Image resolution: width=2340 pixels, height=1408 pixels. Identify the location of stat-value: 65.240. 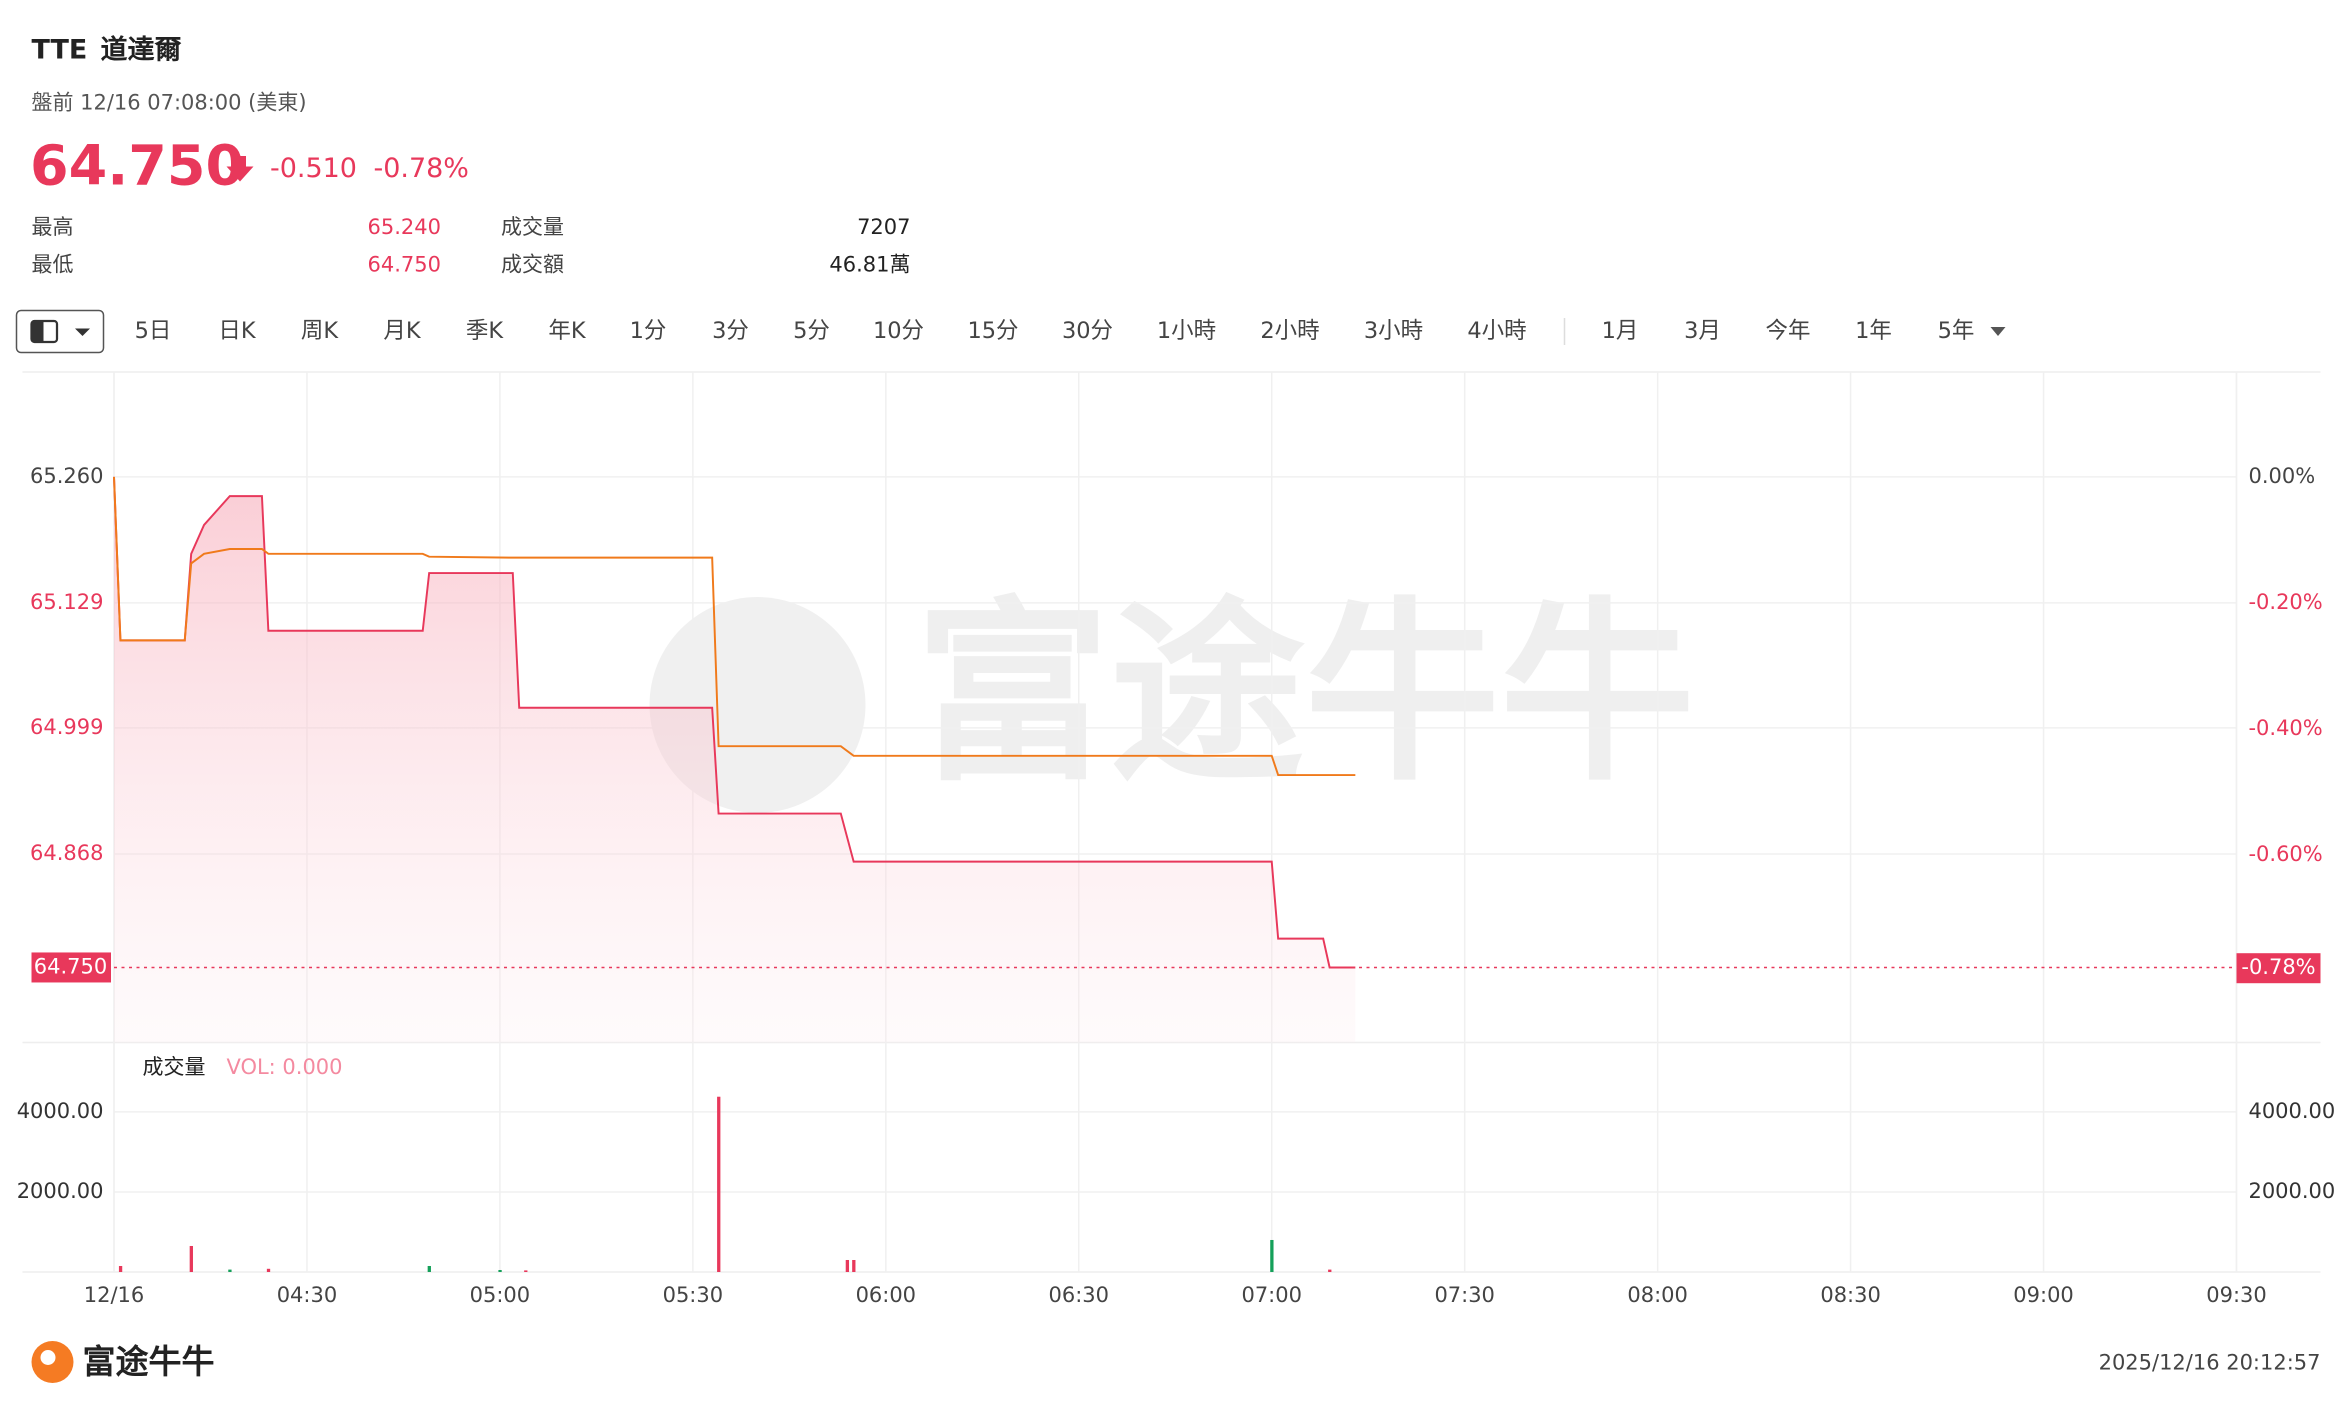
(404, 227).